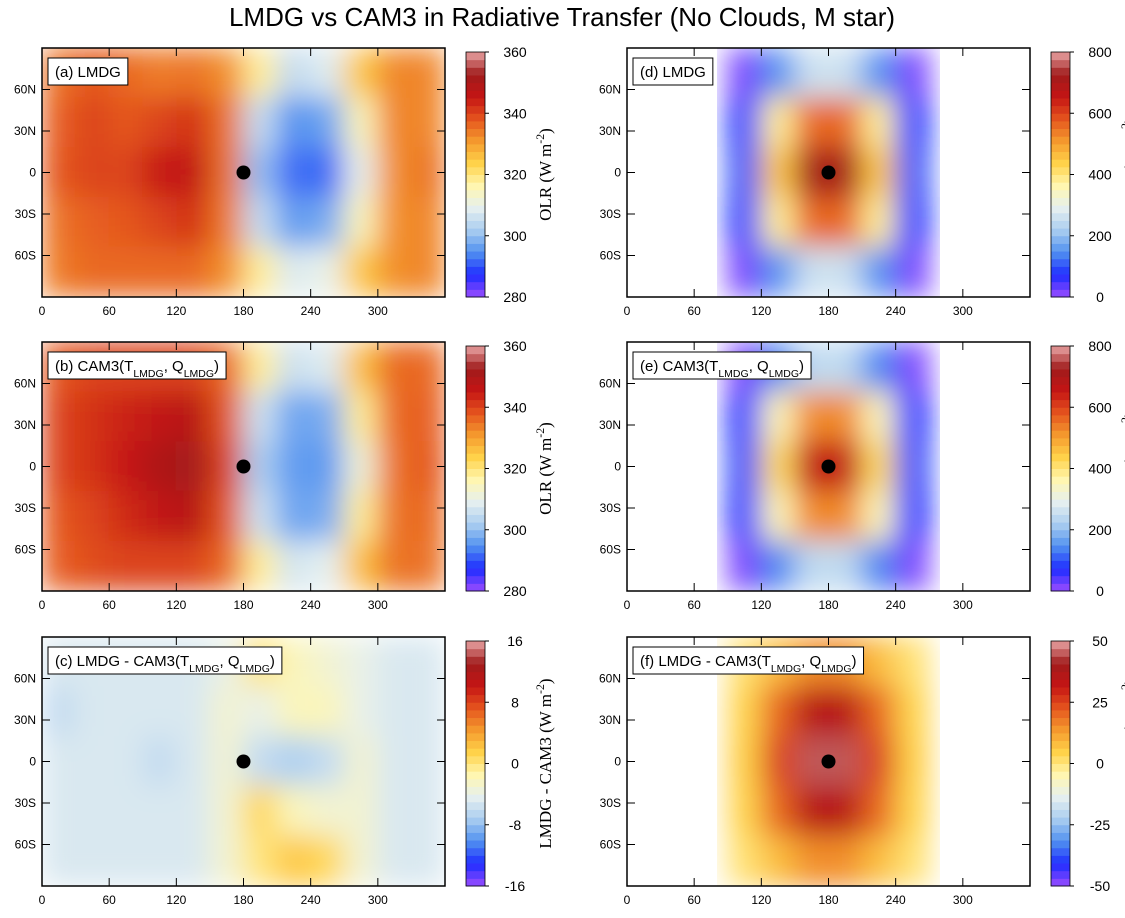  What do you see at coordinates (1100, 764) in the screenshot?
I see `colorbar-tick-label: 0` at bounding box center [1100, 764].